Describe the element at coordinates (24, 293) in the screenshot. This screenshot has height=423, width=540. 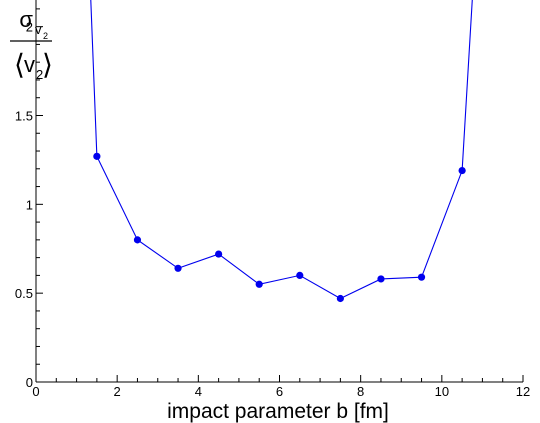
I see `y-tick-label: 0.5` at that location.